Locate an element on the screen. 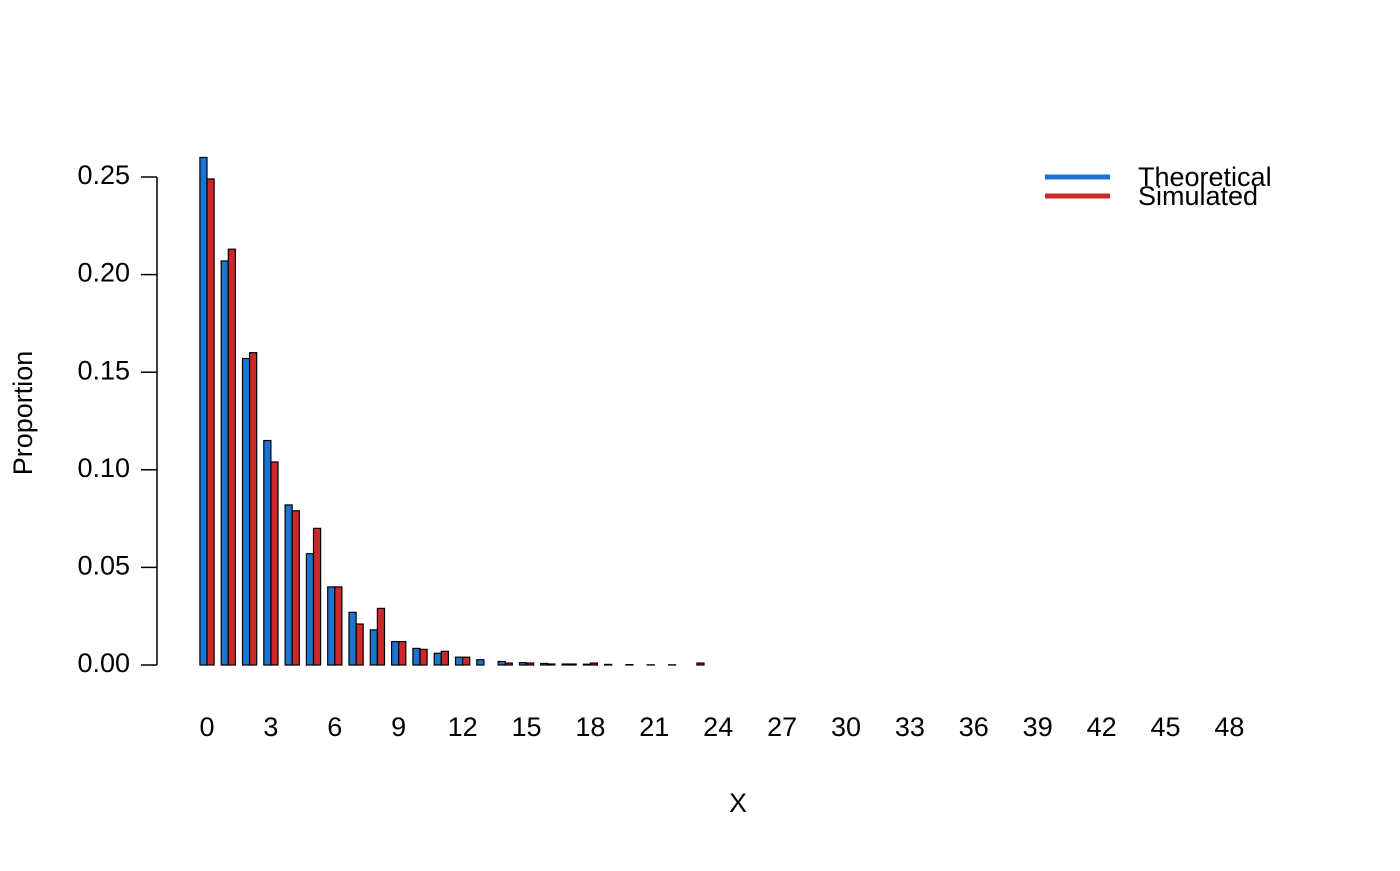 This screenshot has width=1400, height=871. x-tick-label: 45 is located at coordinates (1165, 727).